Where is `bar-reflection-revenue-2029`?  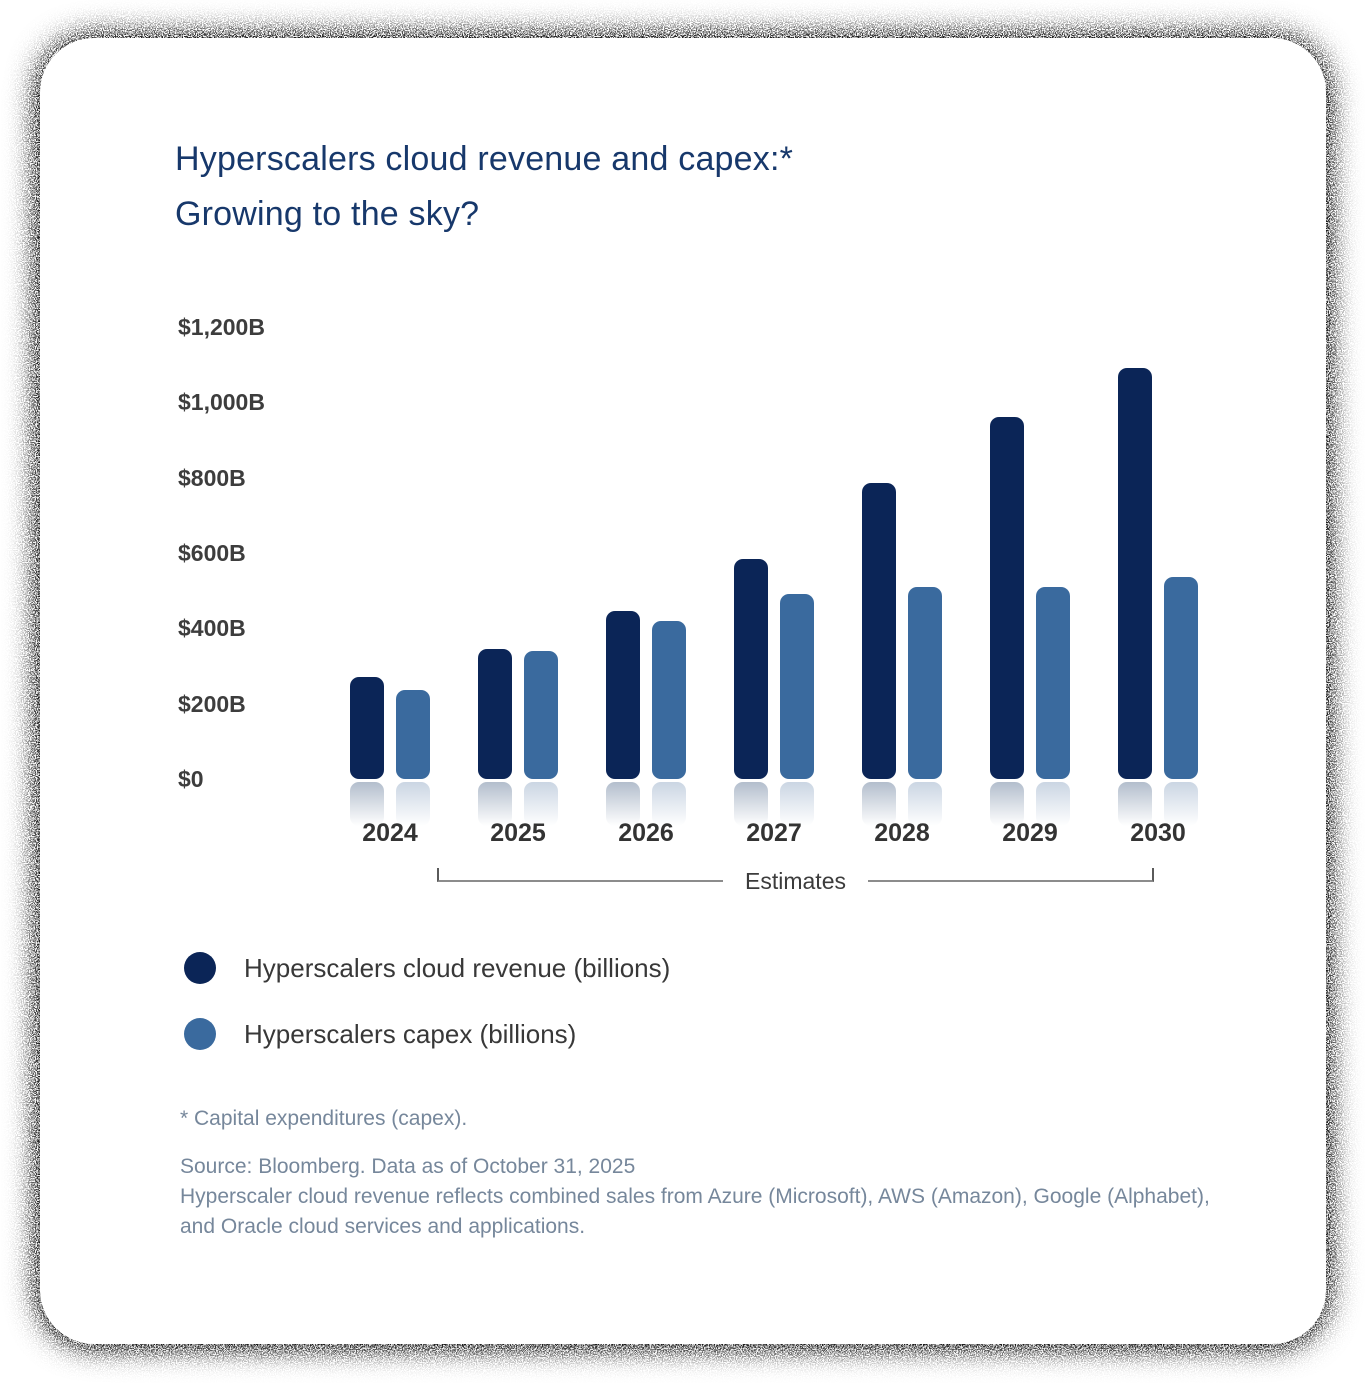
bar-reflection-revenue-2029 is located at coordinates (1007, 804).